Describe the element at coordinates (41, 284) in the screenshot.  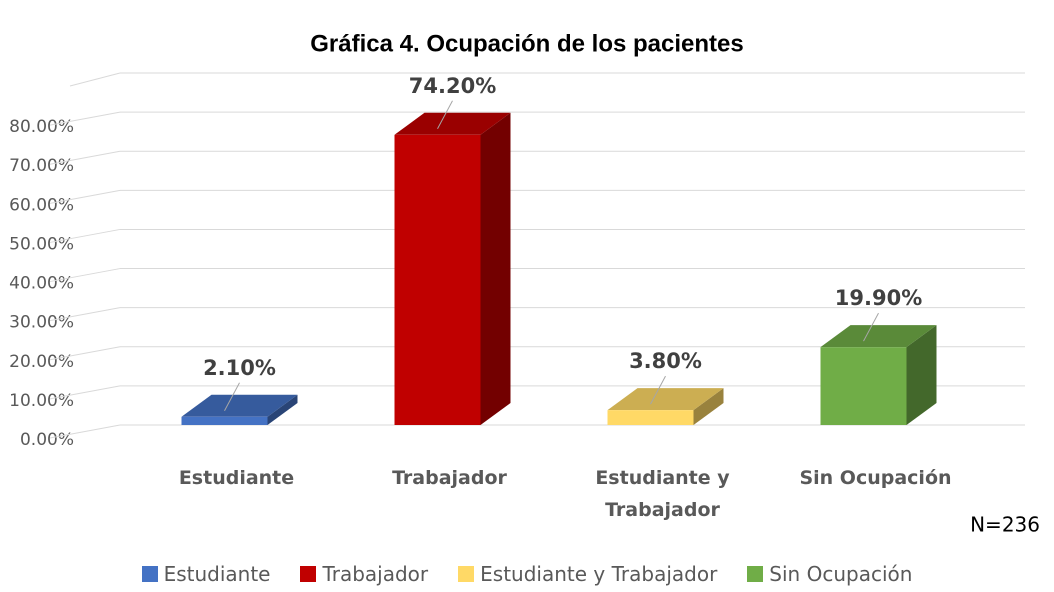
I see `y-tick-label: 40.00%` at that location.